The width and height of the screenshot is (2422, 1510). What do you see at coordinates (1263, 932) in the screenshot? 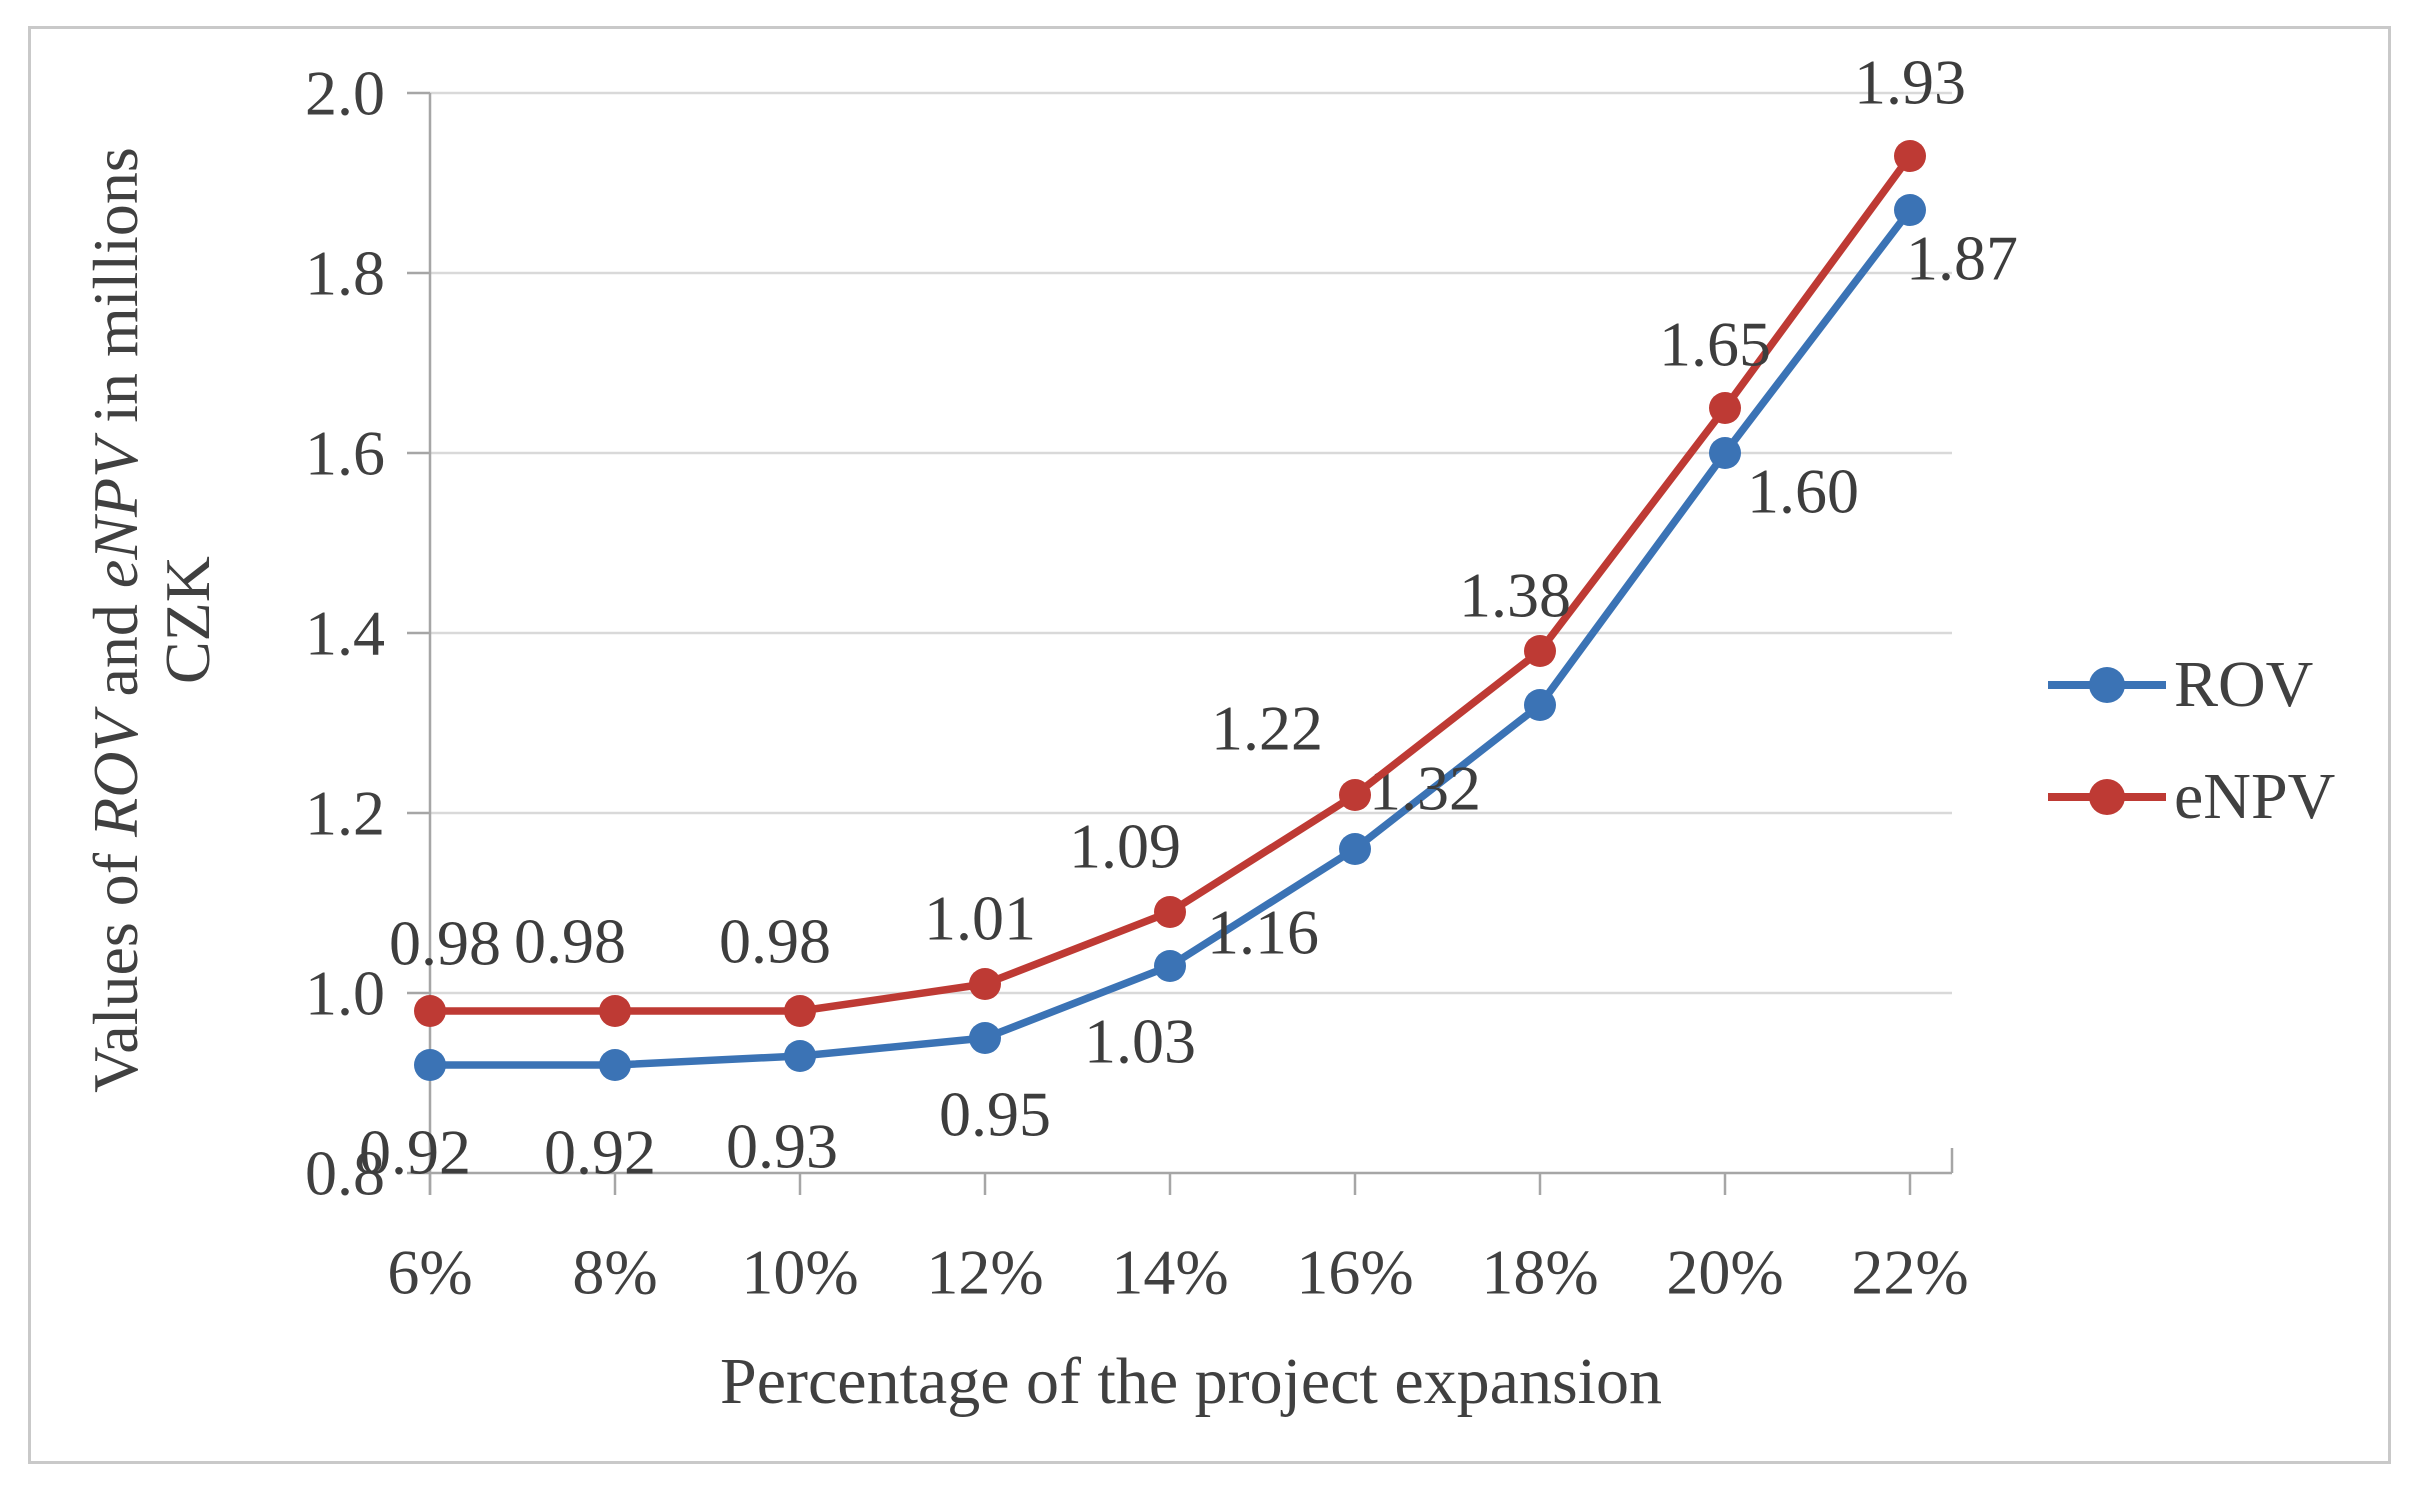
I see `data-label: 1.16` at bounding box center [1263, 932].